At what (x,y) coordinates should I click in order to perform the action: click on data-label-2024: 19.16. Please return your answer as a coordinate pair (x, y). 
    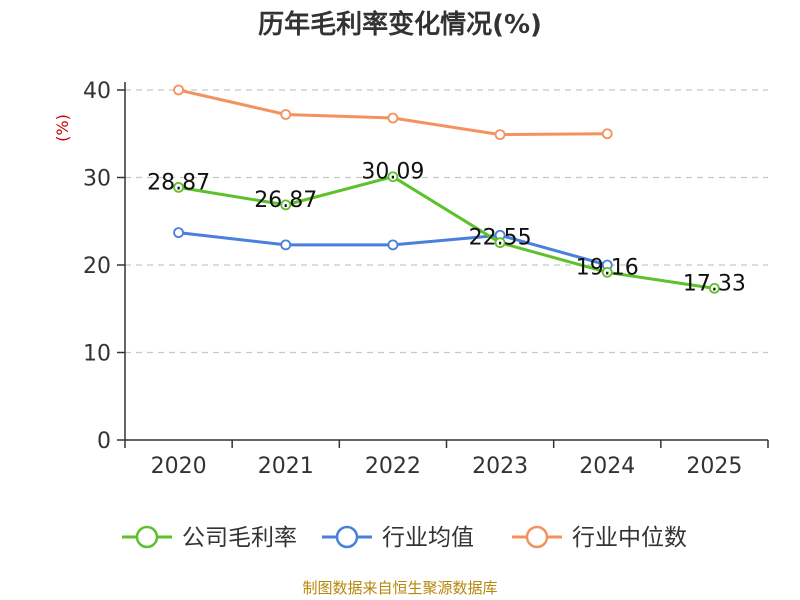
    Looking at the image, I should click on (607, 267).